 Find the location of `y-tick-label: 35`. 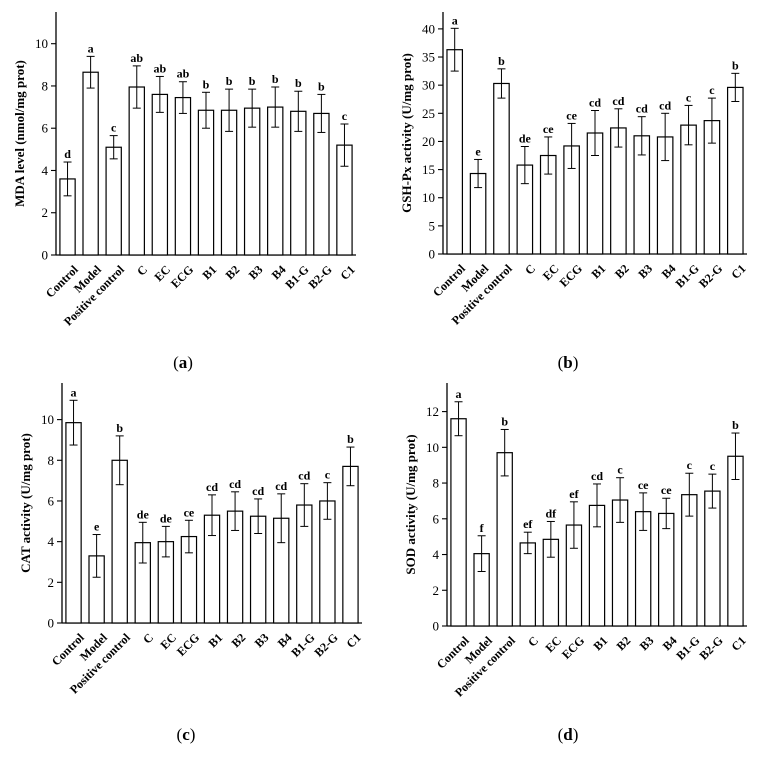

y-tick-label: 35 is located at coordinates (428, 57).